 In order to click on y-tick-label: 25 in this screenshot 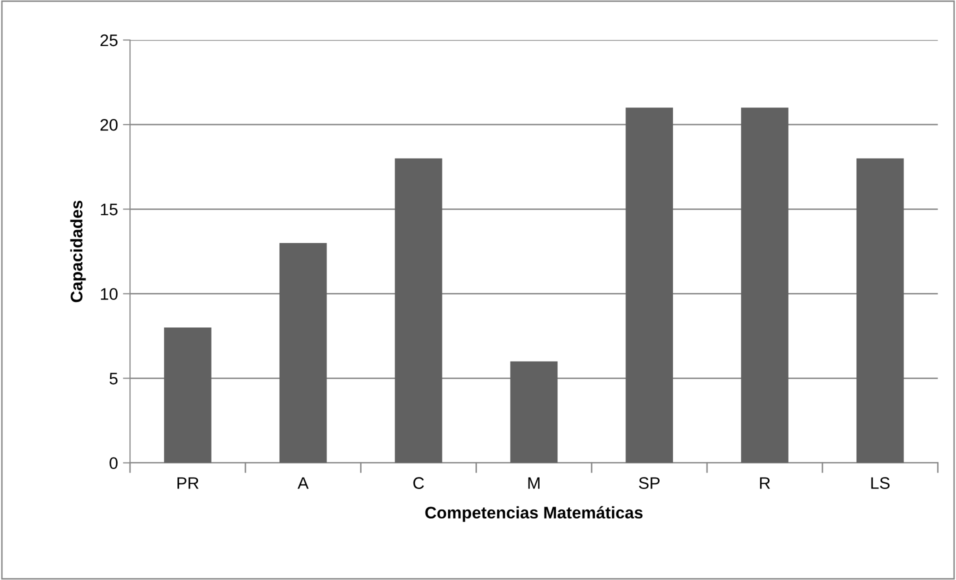, I will do `click(109, 40)`.